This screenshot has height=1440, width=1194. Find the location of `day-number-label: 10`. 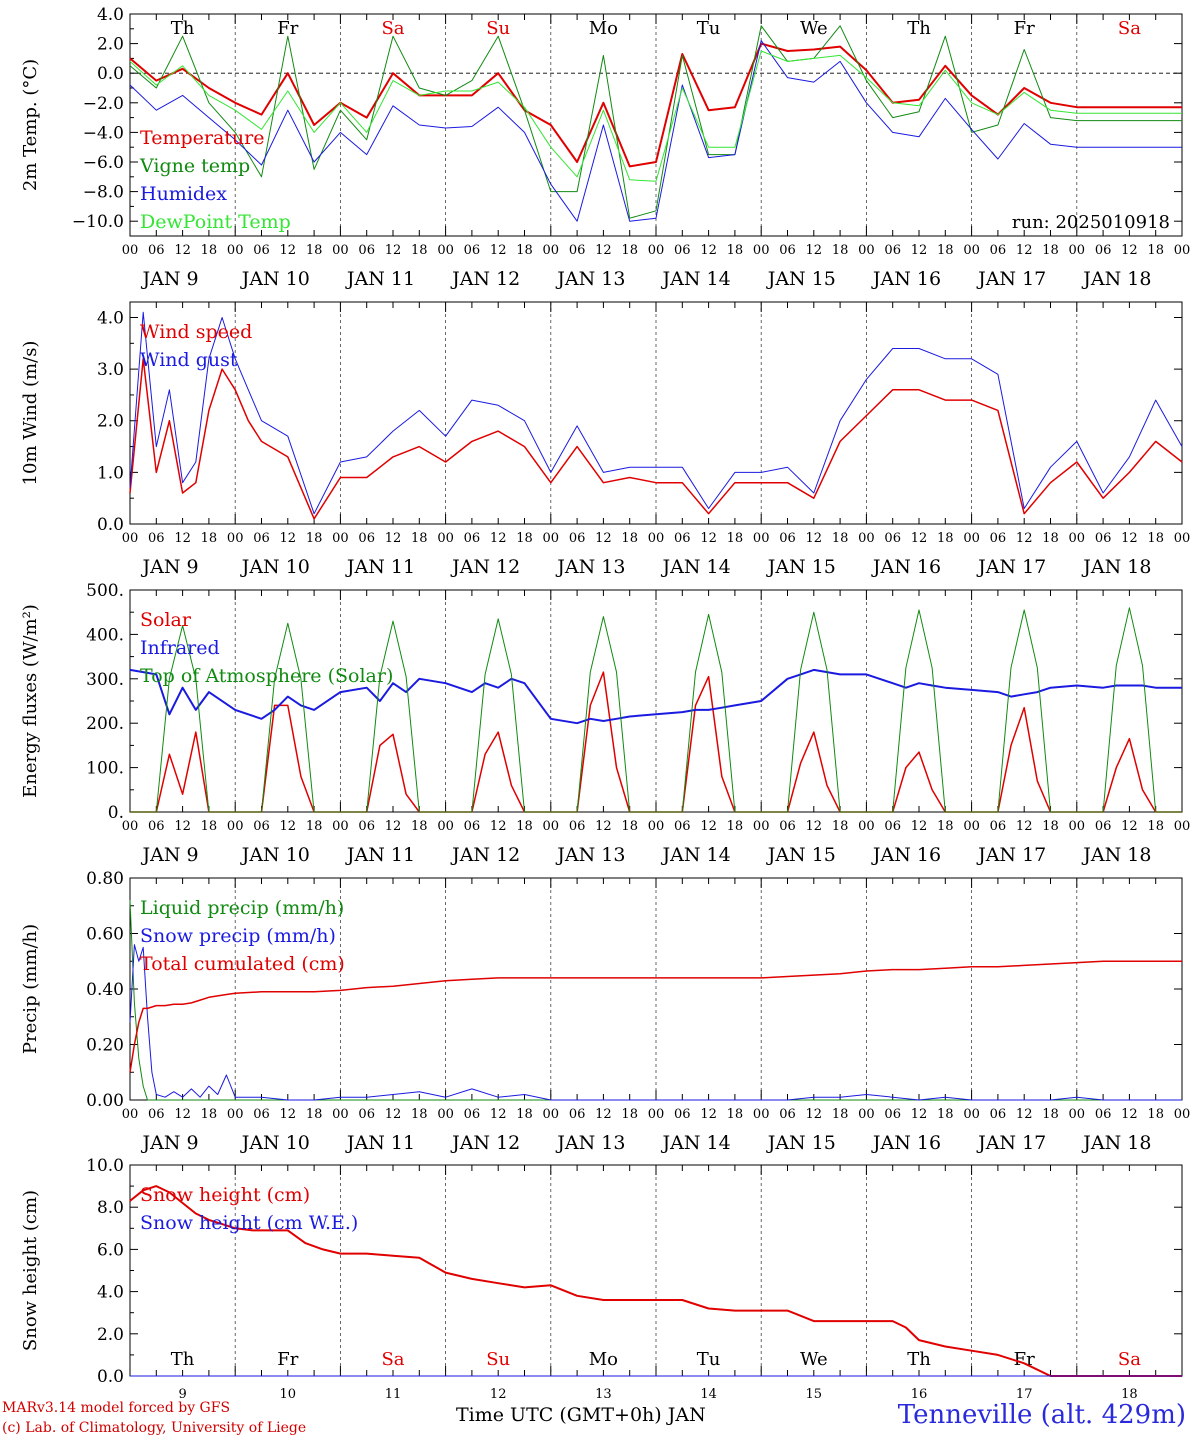

day-number-label: 10 is located at coordinates (288, 1394).